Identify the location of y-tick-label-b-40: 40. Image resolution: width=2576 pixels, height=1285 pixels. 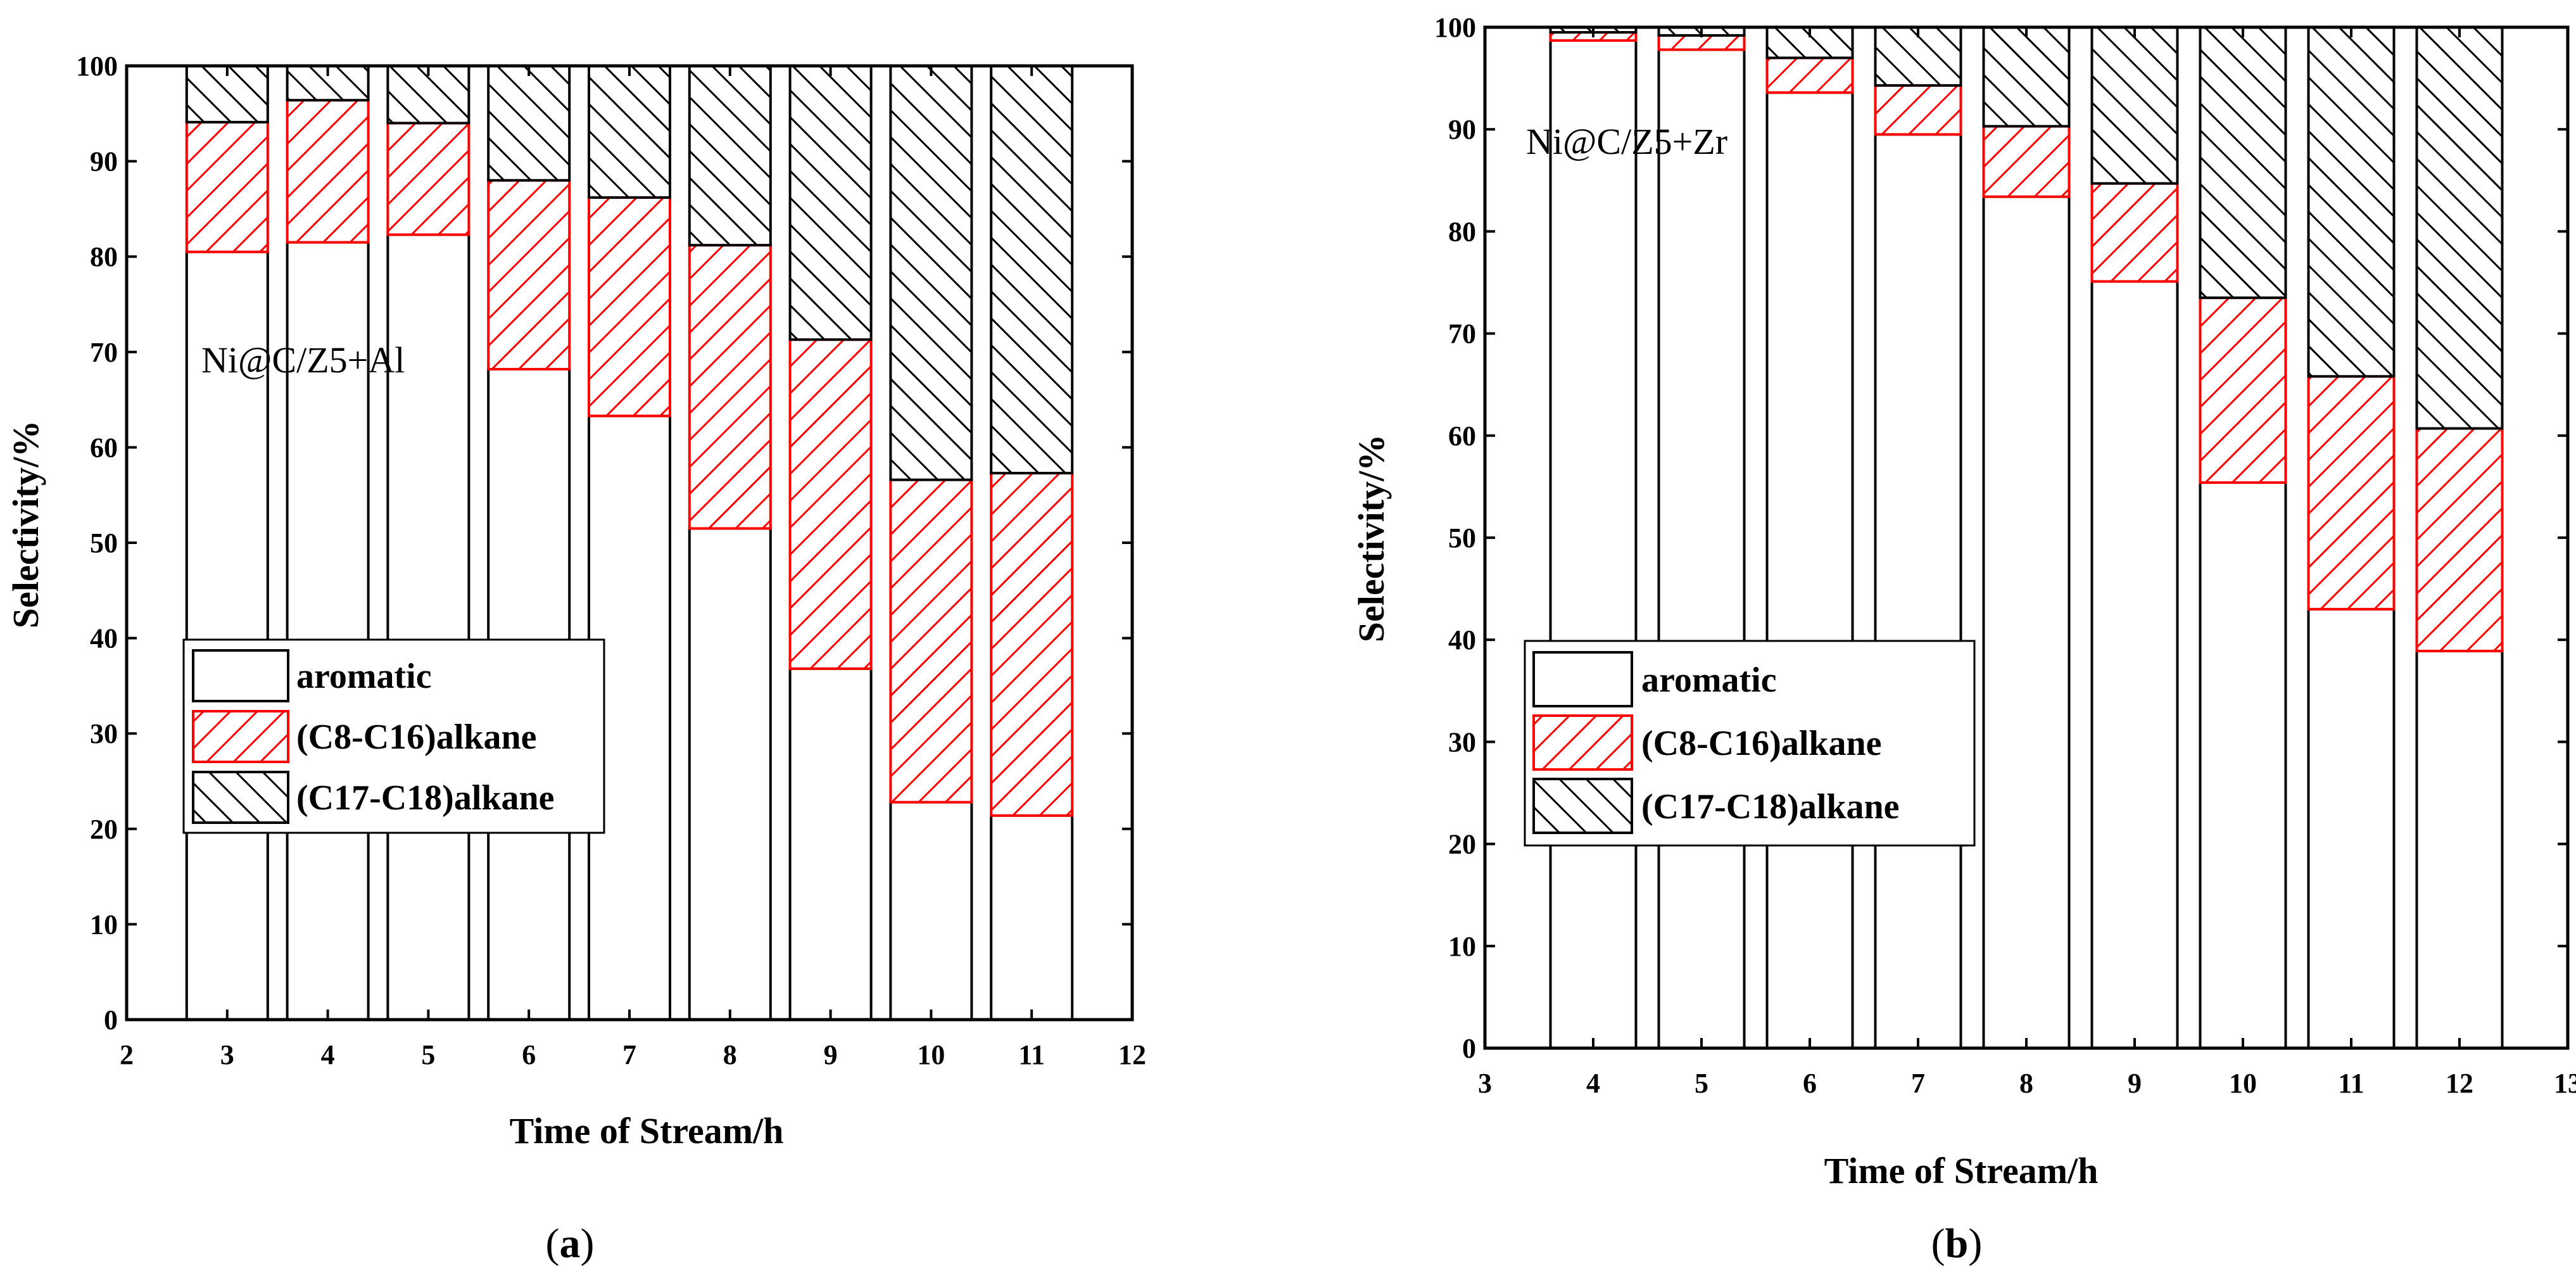
(1462, 639).